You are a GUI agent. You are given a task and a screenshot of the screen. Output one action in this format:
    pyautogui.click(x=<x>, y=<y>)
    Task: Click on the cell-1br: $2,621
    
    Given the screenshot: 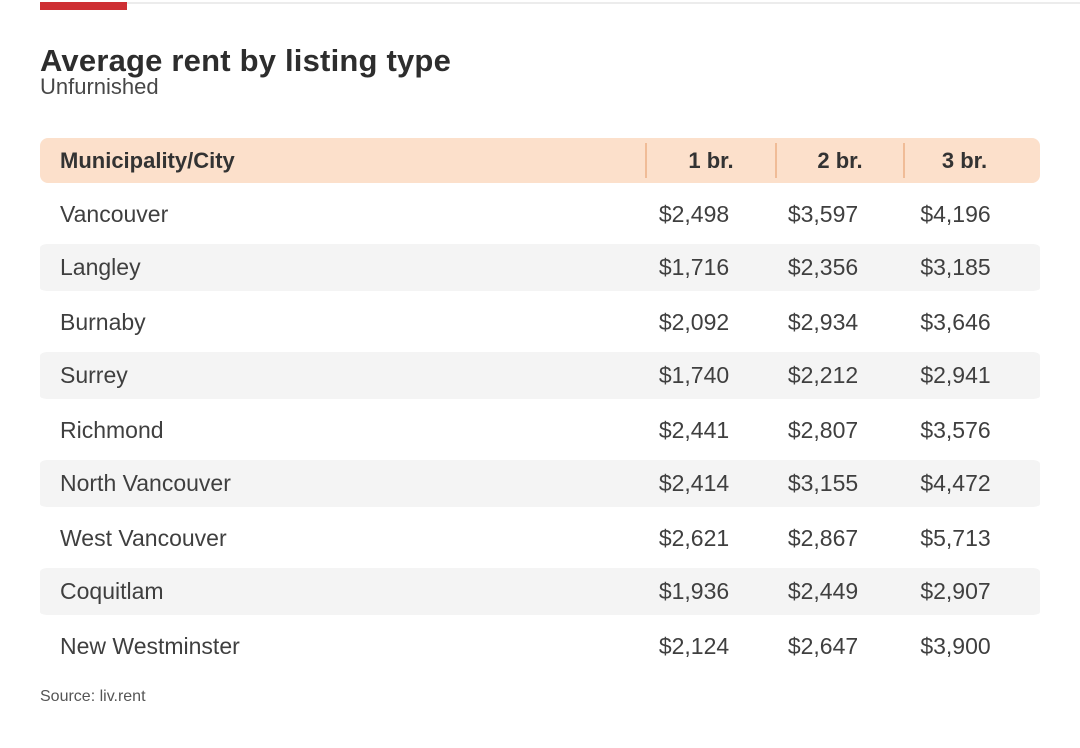 What is the action you would take?
    pyautogui.click(x=694, y=537)
    